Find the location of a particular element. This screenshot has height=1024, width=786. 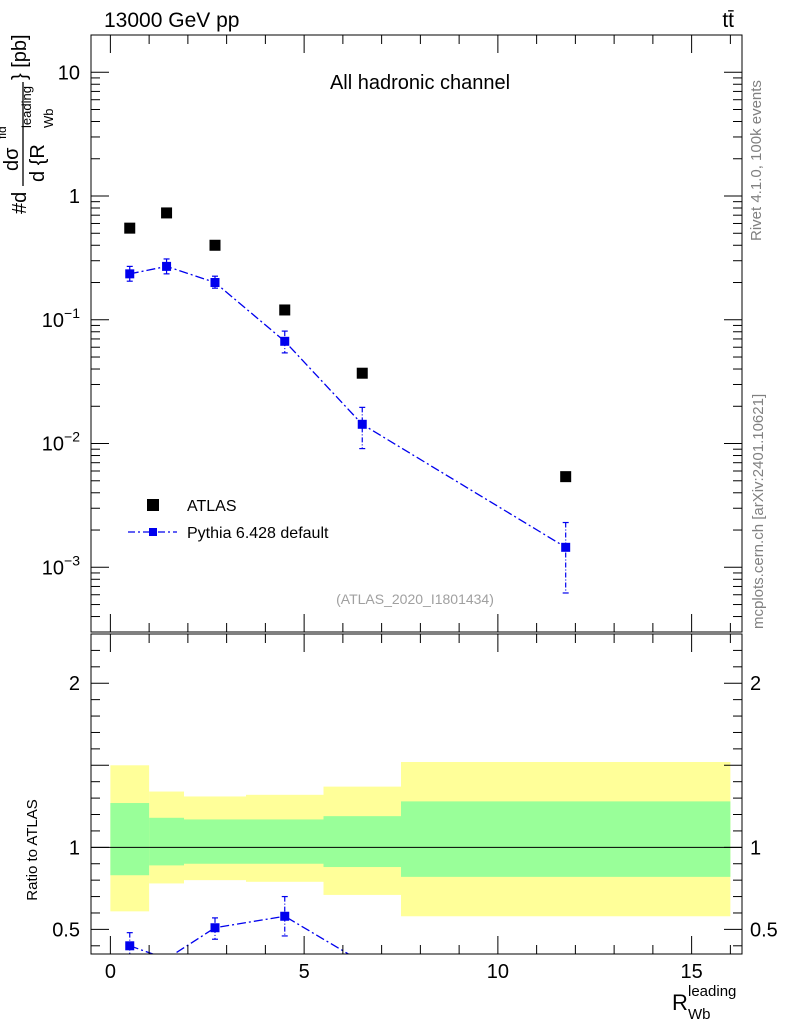

ratio-uncertainty-bands is located at coordinates (420, 839).